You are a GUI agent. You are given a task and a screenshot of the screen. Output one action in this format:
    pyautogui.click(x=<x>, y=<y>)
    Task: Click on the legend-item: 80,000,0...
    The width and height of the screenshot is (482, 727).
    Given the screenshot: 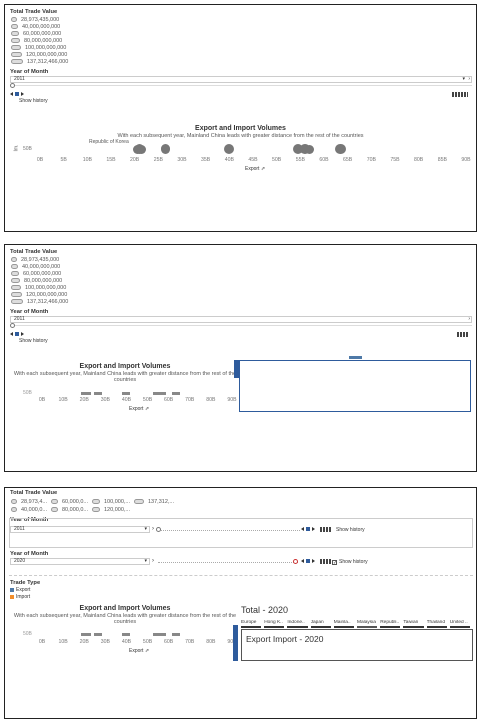 What is the action you would take?
    pyautogui.click(x=69, y=509)
    